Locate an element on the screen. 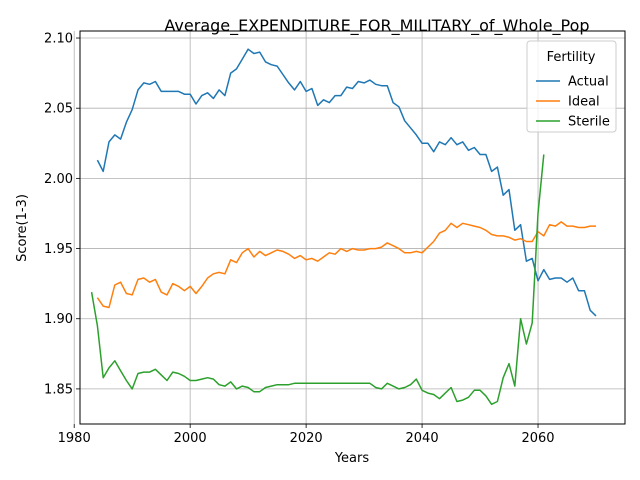  legend-items: Actual Ideal Sterile is located at coordinates (573, 102).